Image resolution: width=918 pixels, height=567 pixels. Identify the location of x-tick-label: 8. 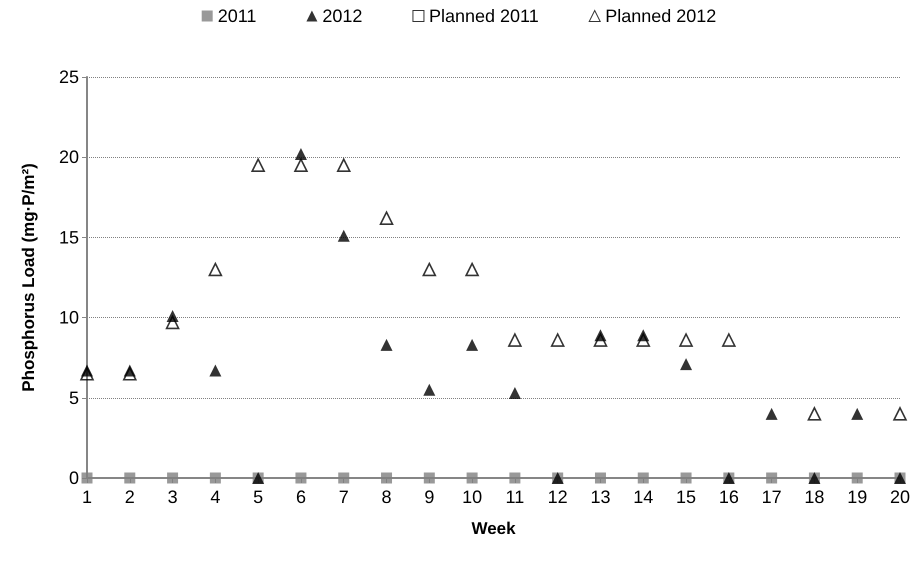
(387, 497).